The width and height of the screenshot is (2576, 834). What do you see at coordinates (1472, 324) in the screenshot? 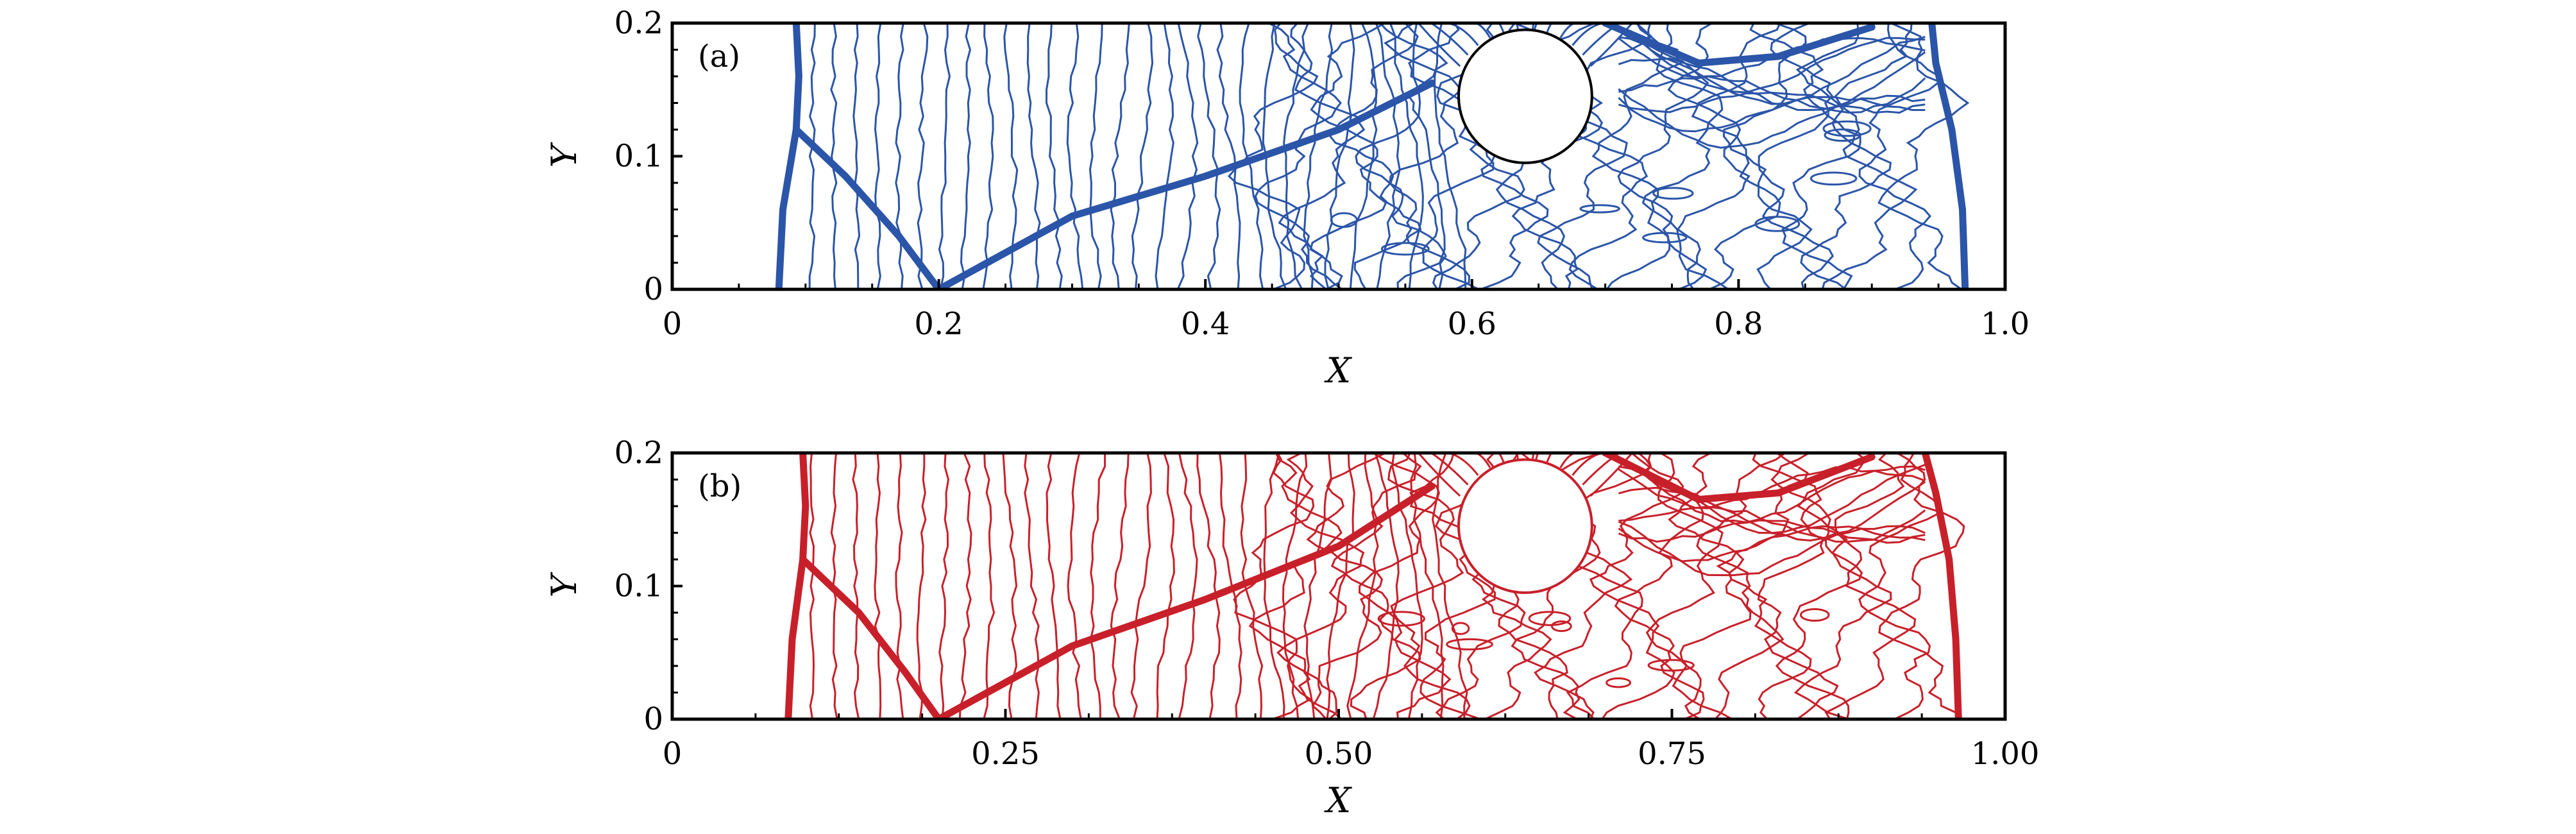
I see `x-tick-label: 0.6` at bounding box center [1472, 324].